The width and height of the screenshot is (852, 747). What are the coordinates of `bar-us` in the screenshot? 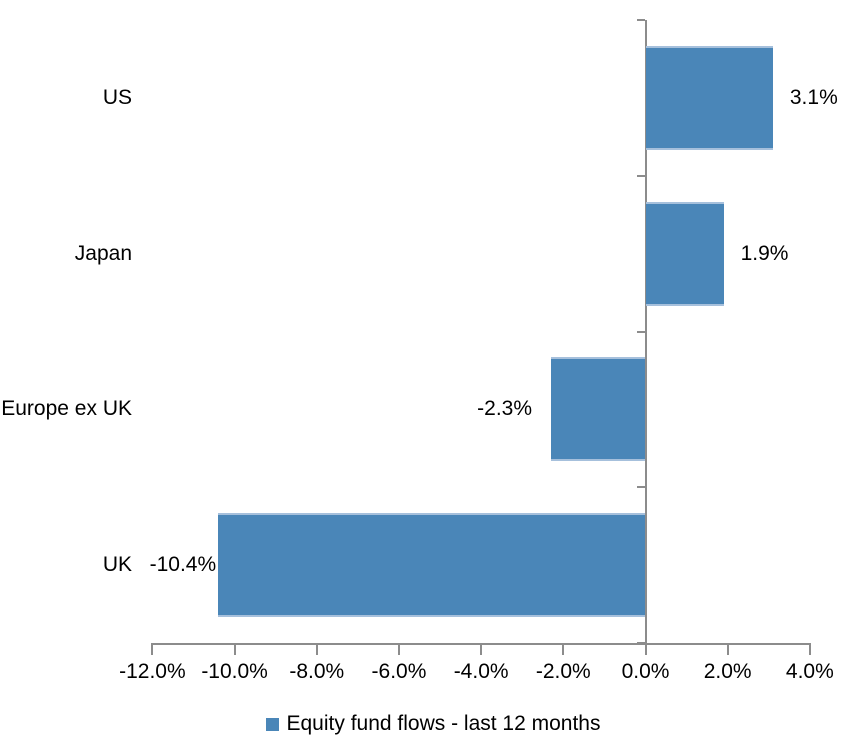 It's located at (709, 97).